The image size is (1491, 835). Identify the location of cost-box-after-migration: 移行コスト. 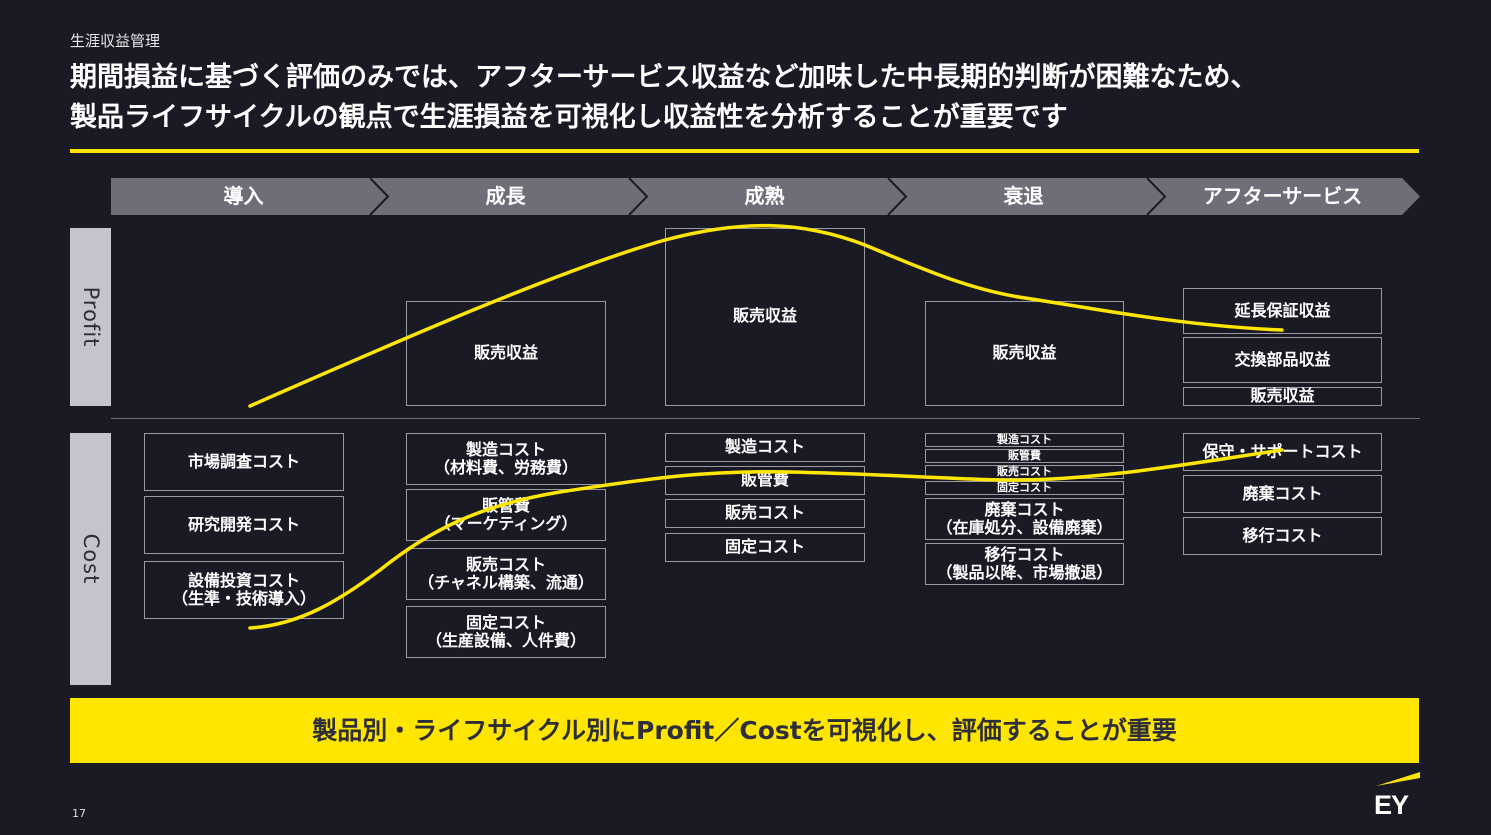
(1282, 536).